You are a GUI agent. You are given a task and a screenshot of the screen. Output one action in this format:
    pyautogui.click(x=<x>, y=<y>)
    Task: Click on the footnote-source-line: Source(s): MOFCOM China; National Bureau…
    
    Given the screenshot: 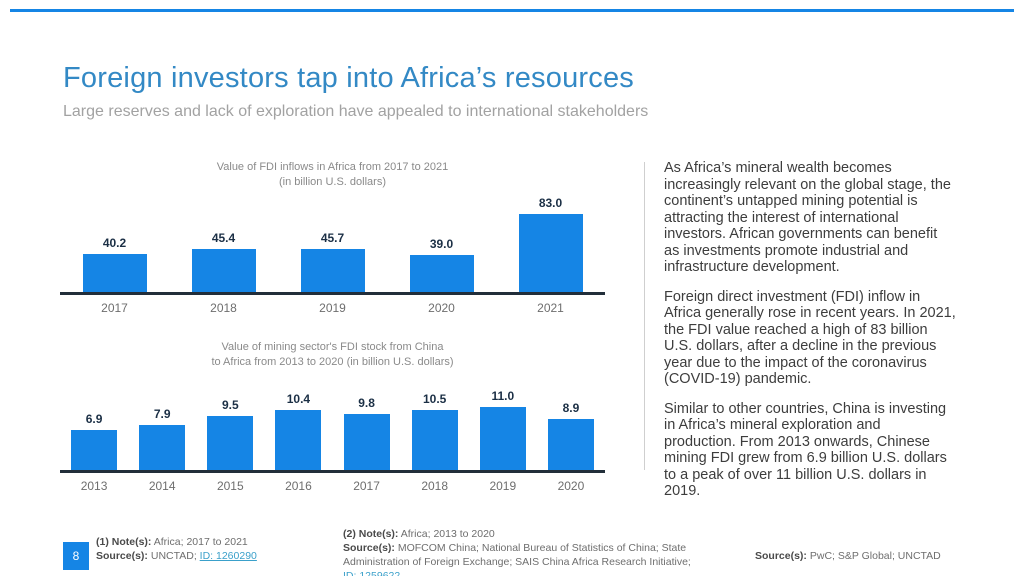 What is the action you would take?
    pyautogui.click(x=523, y=558)
    